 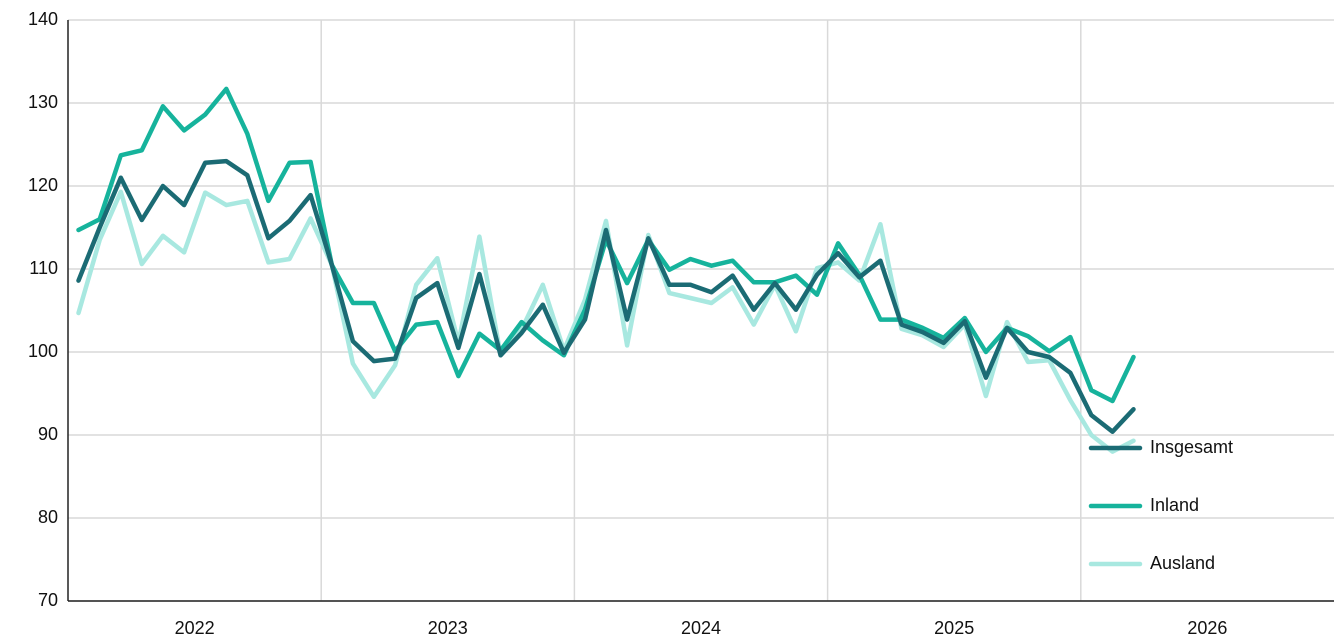 What do you see at coordinates (43, 185) in the screenshot?
I see `y-tick-label: 120` at bounding box center [43, 185].